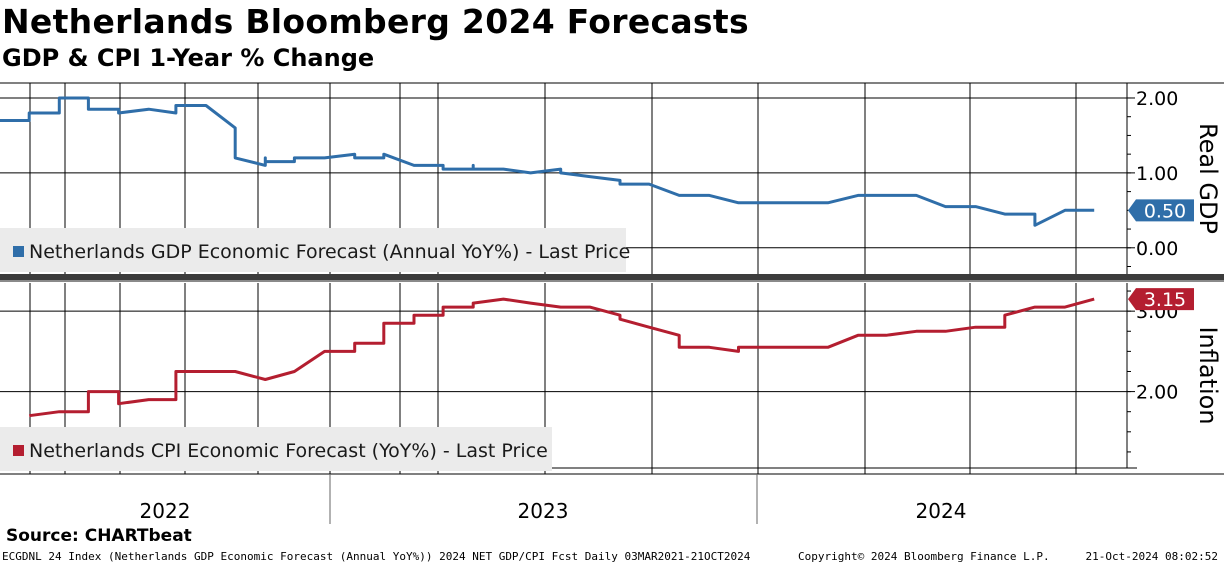 Image resolution: width=1224 pixels, height=566 pixels. I want to click on y-tick-label: 1.00, so click(1157, 174).